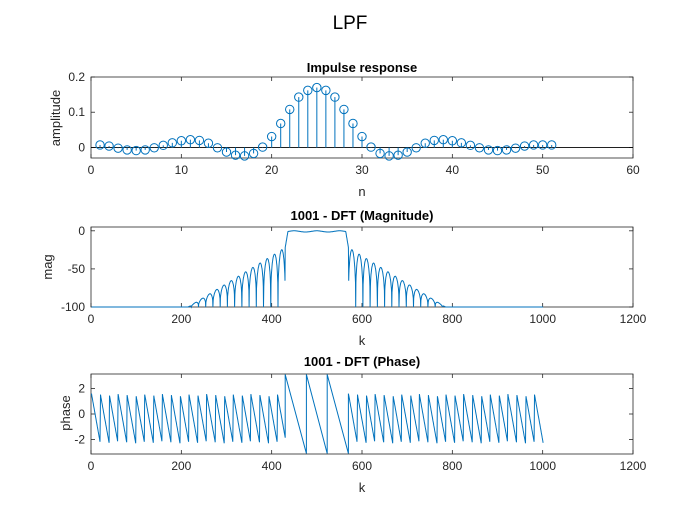 This screenshot has height=525, width=700. I want to click on figure-title: LPF, so click(350, 23).